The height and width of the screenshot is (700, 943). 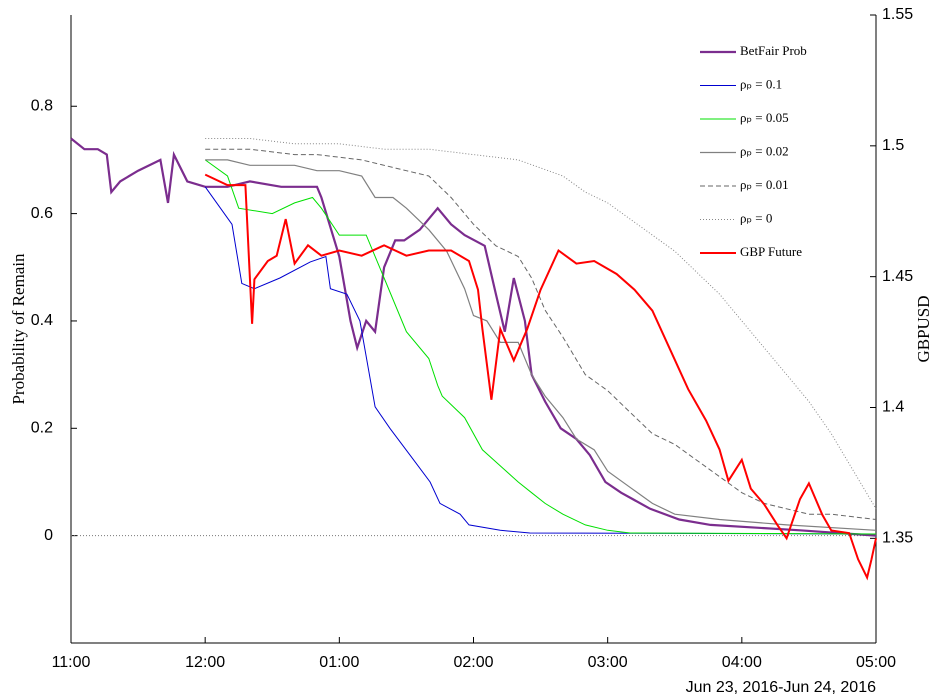 What do you see at coordinates (897, 14) in the screenshot?
I see `y2-tick-label: 1.55` at bounding box center [897, 14].